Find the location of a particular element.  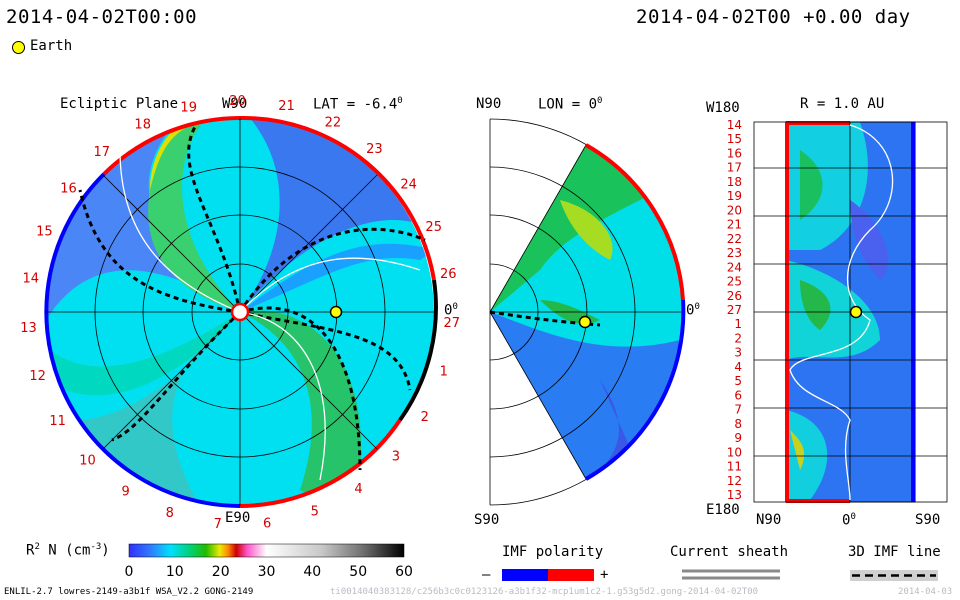

rotation-number: 11 is located at coordinates (57, 421).